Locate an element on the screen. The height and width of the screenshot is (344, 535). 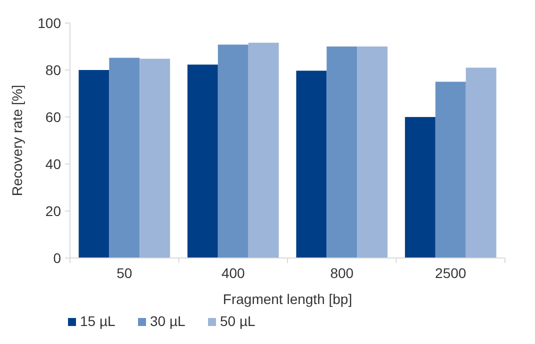
y-tick-label: 20 is located at coordinates (53, 210).